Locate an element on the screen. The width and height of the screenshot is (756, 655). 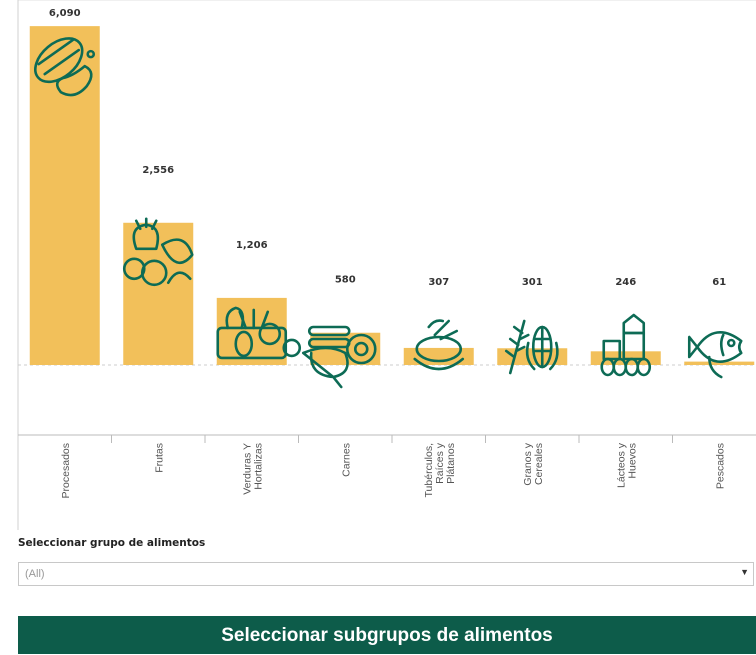
fish-icon is located at coordinates (715, 355).